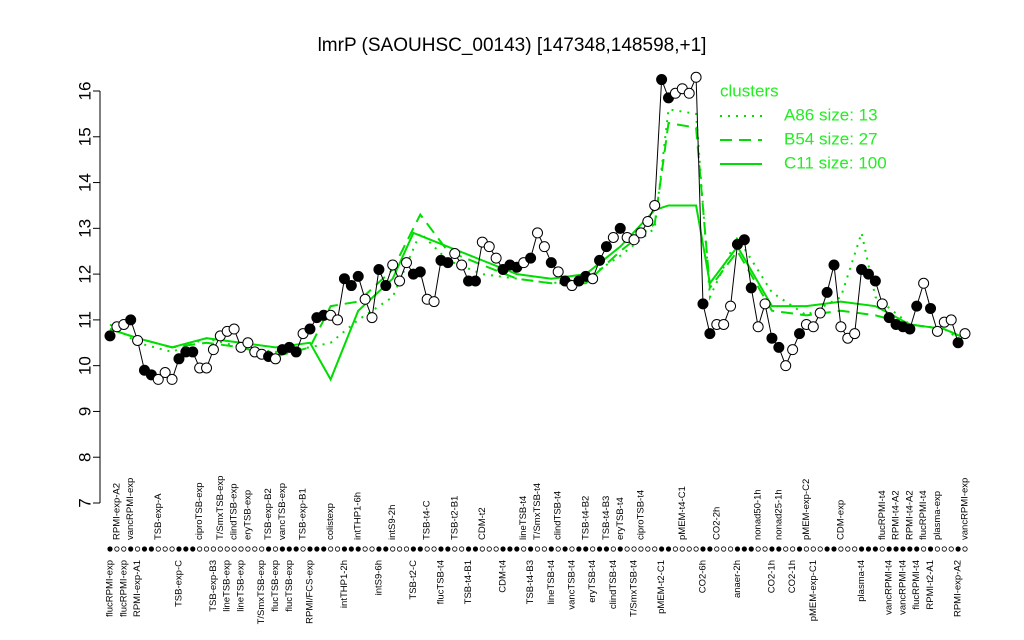 The image size is (1024, 640). Describe the element at coordinates (831, 114) in the screenshot. I see `legend-label: A86 size: 13` at that location.